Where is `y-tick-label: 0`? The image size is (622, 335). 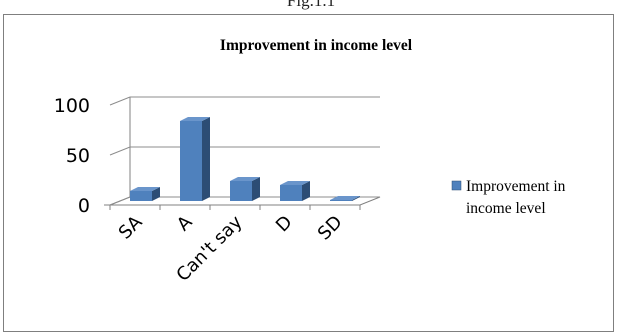 y-tick-label: 0 is located at coordinates (84, 206).